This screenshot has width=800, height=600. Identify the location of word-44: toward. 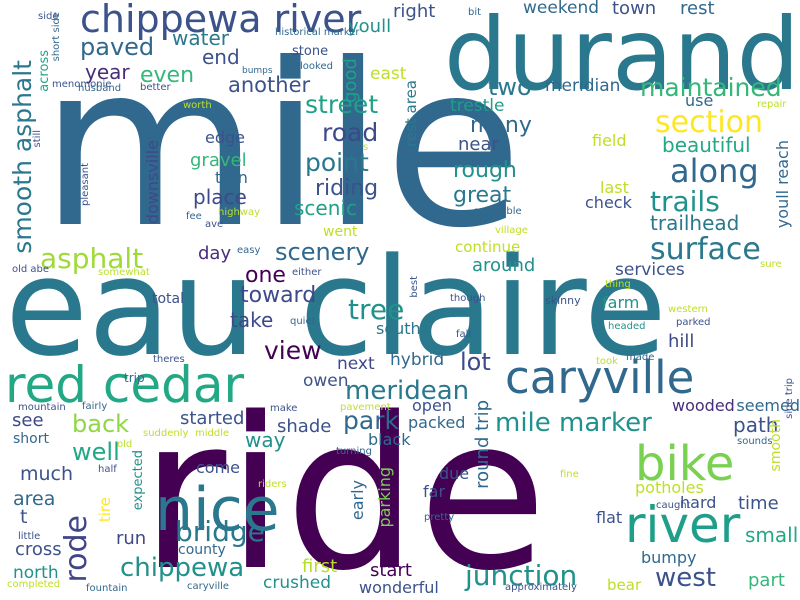
(278, 295).